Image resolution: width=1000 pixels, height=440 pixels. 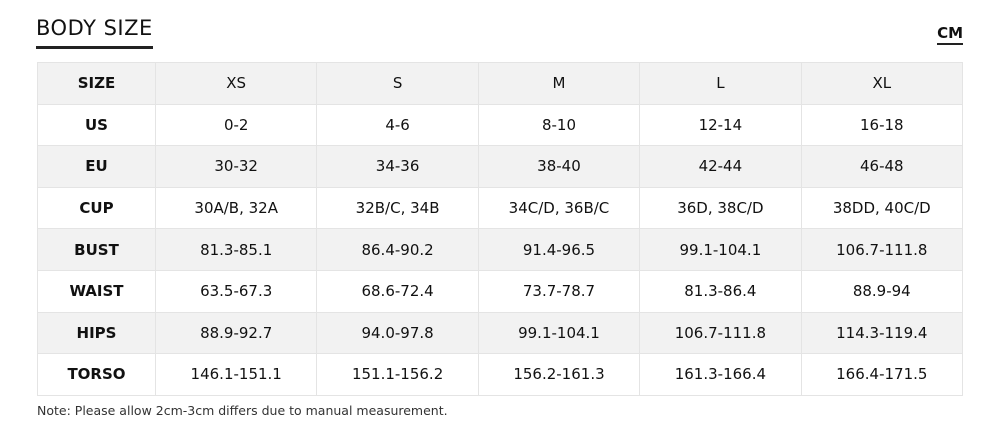 What do you see at coordinates (559, 208) in the screenshot?
I see `cell: 34C/D, 36B/C` at bounding box center [559, 208].